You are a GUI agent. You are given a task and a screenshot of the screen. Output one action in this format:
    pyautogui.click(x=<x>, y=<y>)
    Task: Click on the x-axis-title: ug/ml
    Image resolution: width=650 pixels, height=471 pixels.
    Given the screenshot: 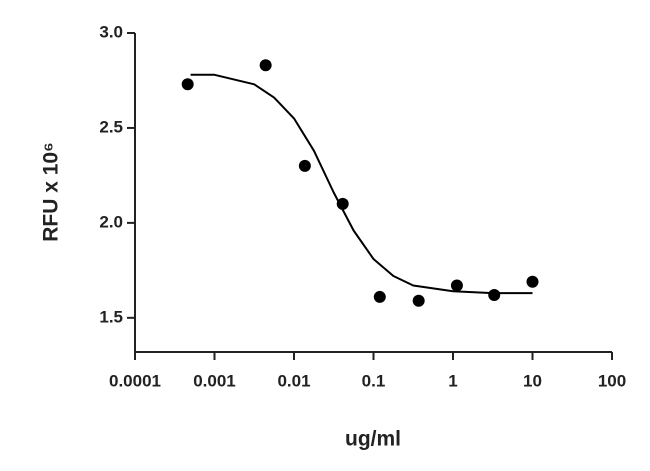 What is the action you would take?
    pyautogui.click(x=373, y=439)
    